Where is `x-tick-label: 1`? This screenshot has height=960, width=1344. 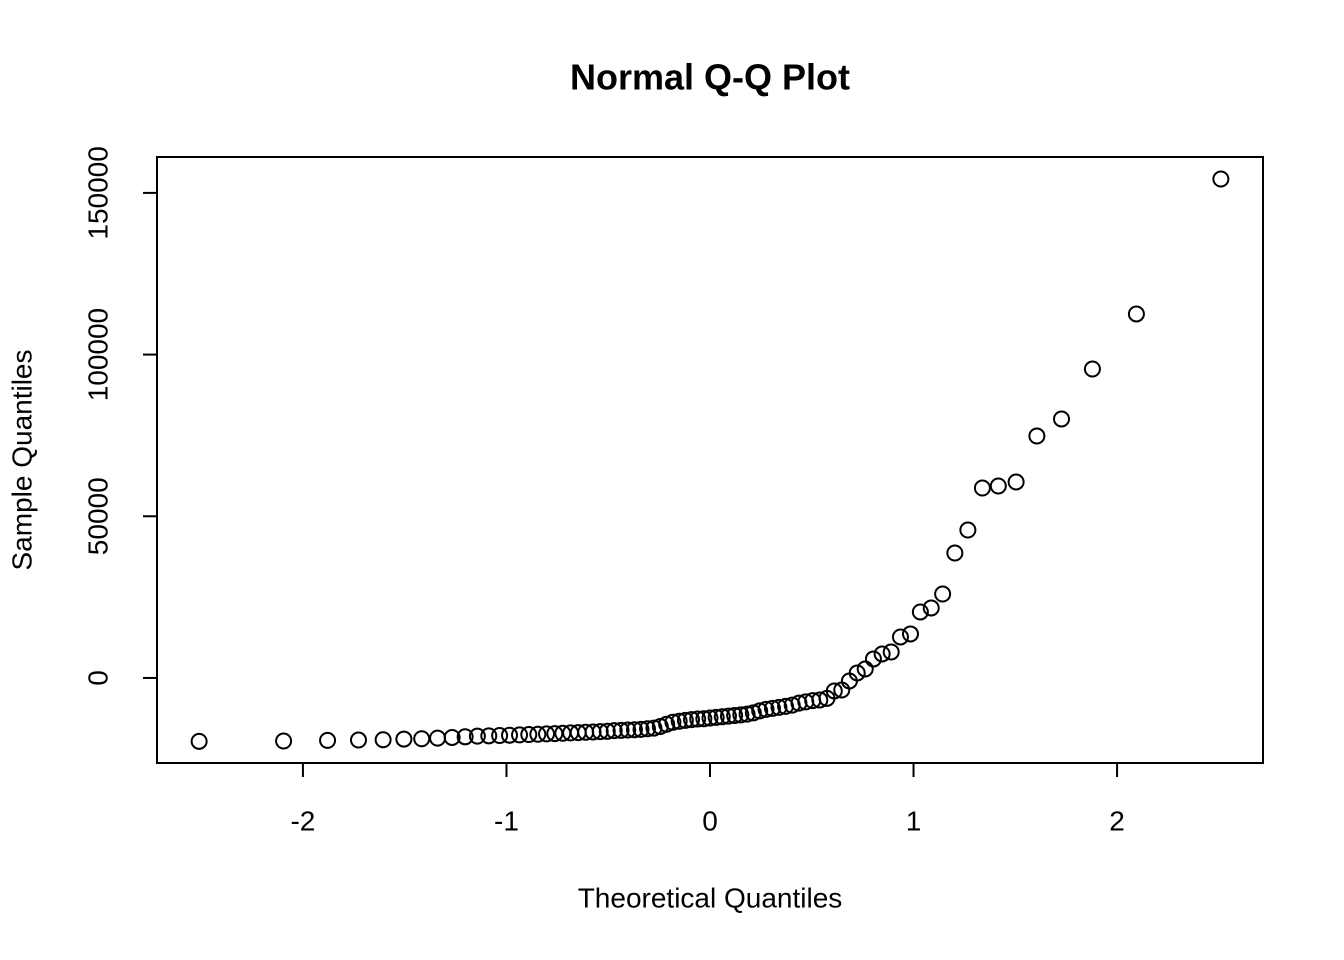 x-tick-label: 1 is located at coordinates (914, 820).